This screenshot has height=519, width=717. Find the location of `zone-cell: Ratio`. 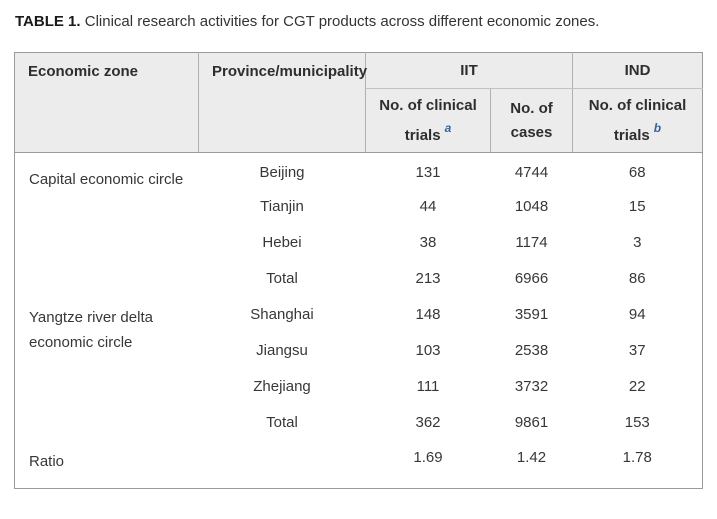

zone-cell: Ratio is located at coordinates (47, 461).